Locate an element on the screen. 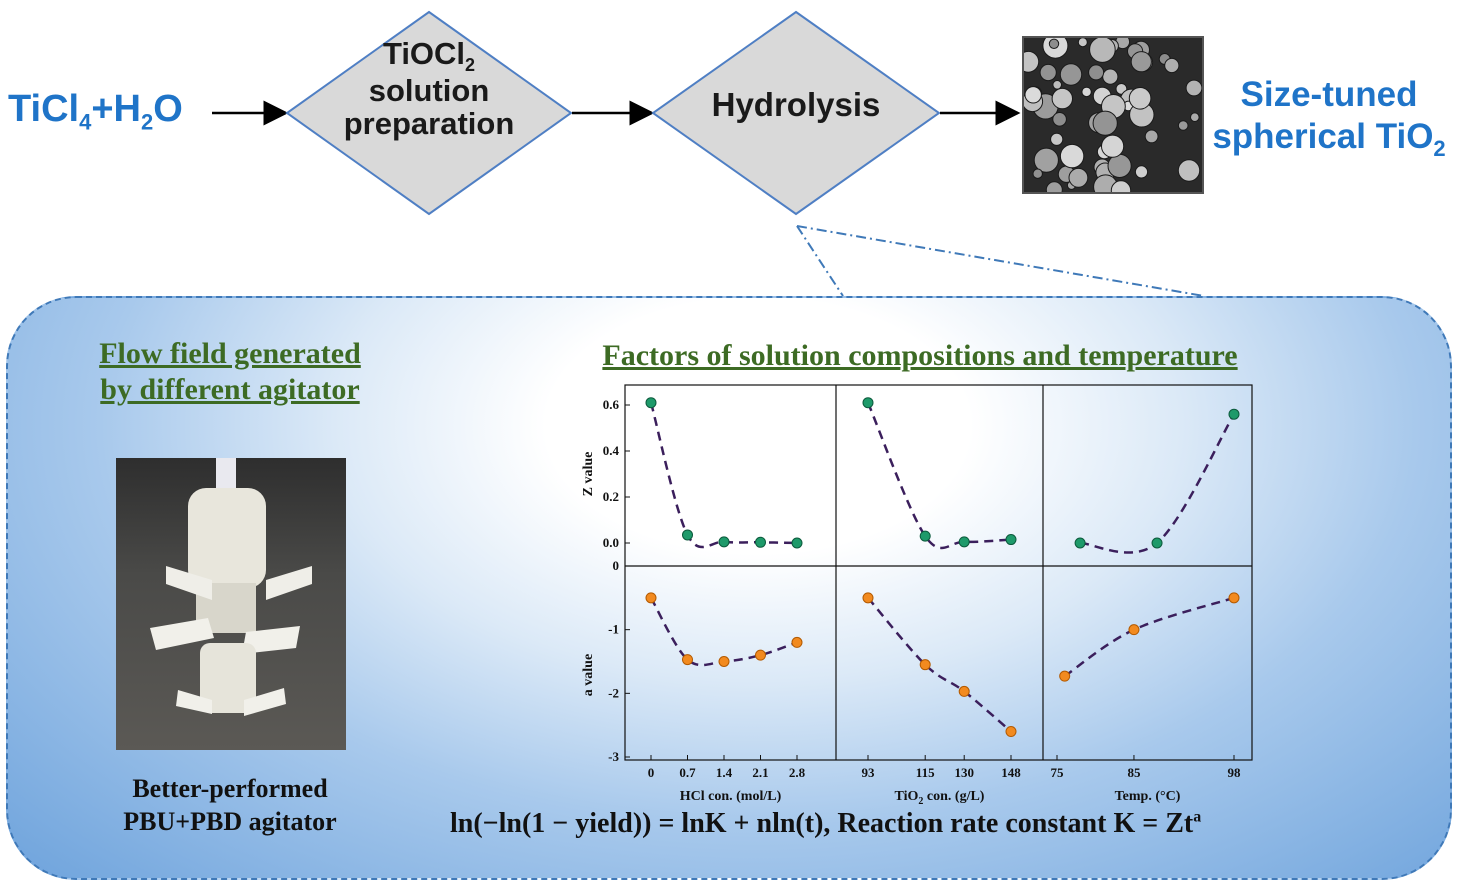 The image size is (1457, 886). zoom-line-right is located at coordinates (1000, 261).